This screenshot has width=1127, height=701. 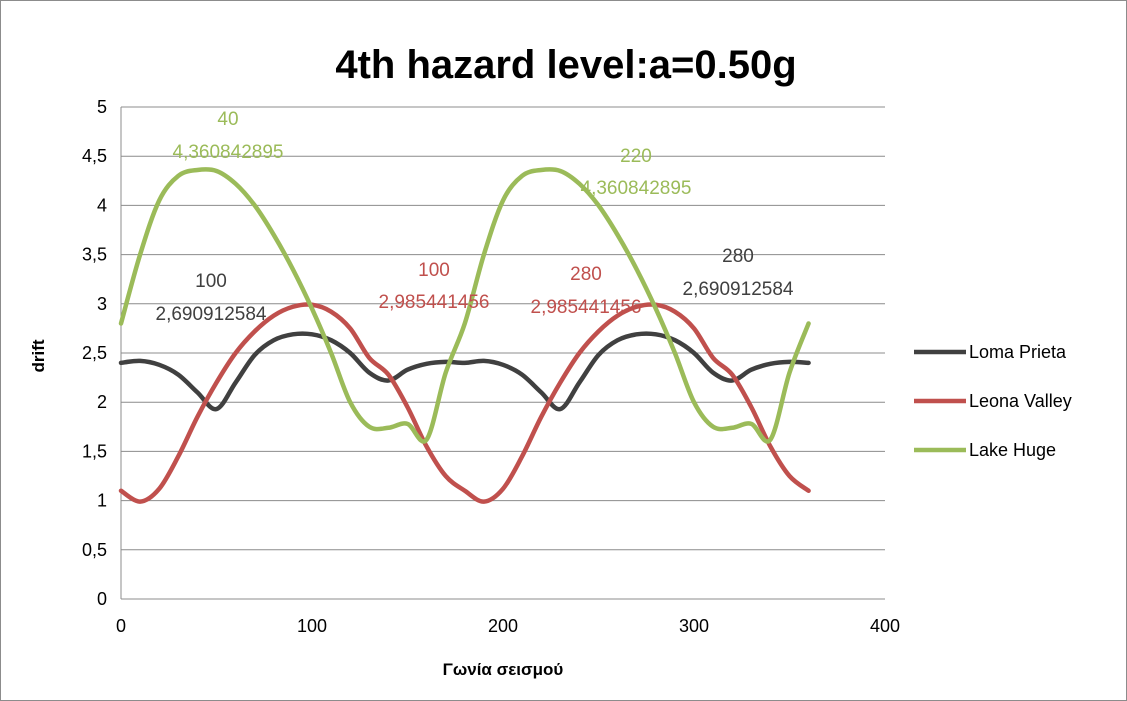 I want to click on y-tick-label: 5, so click(x=102, y=107).